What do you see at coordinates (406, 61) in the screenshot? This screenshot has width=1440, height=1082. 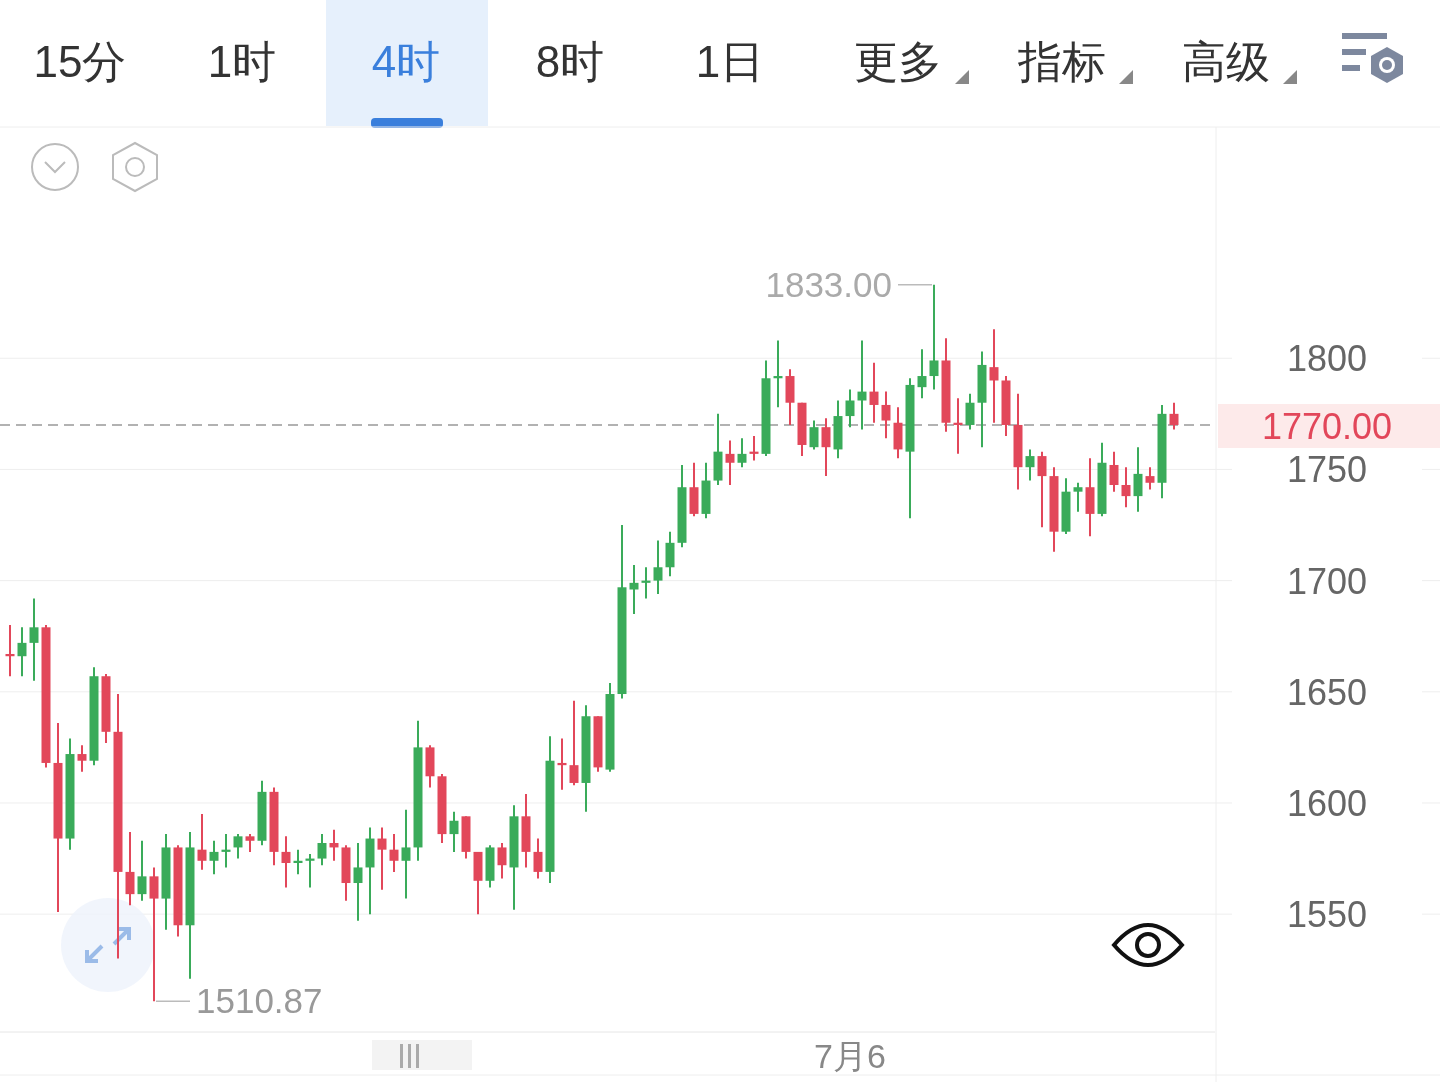 I see `text: 4时` at bounding box center [406, 61].